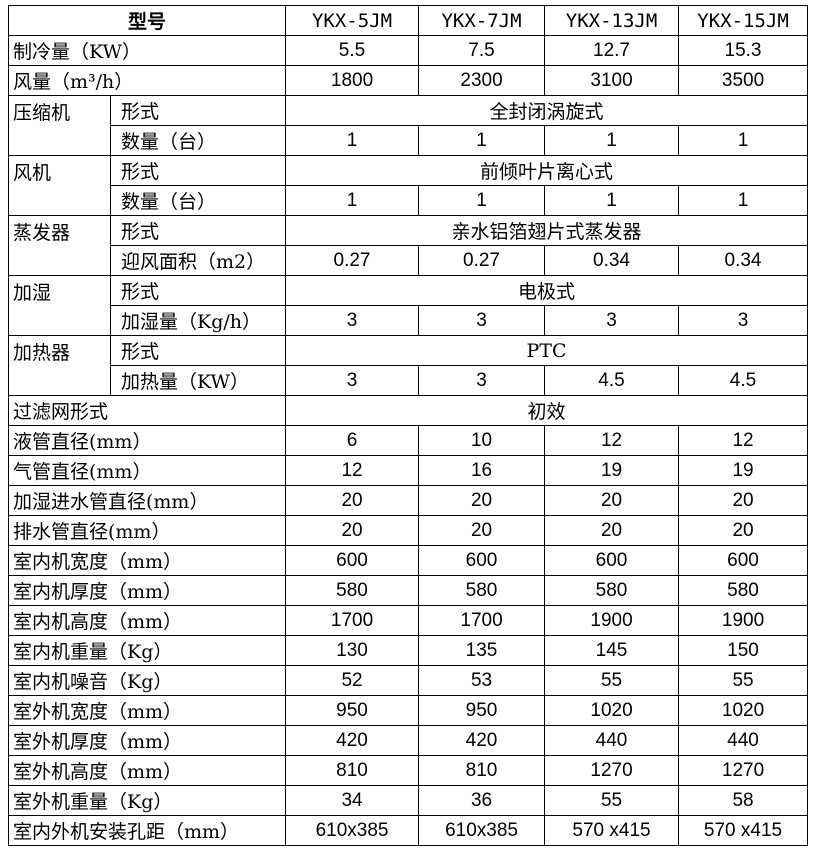  Describe the element at coordinates (482, 80) in the screenshot. I see `value-cell: 2300` at that location.